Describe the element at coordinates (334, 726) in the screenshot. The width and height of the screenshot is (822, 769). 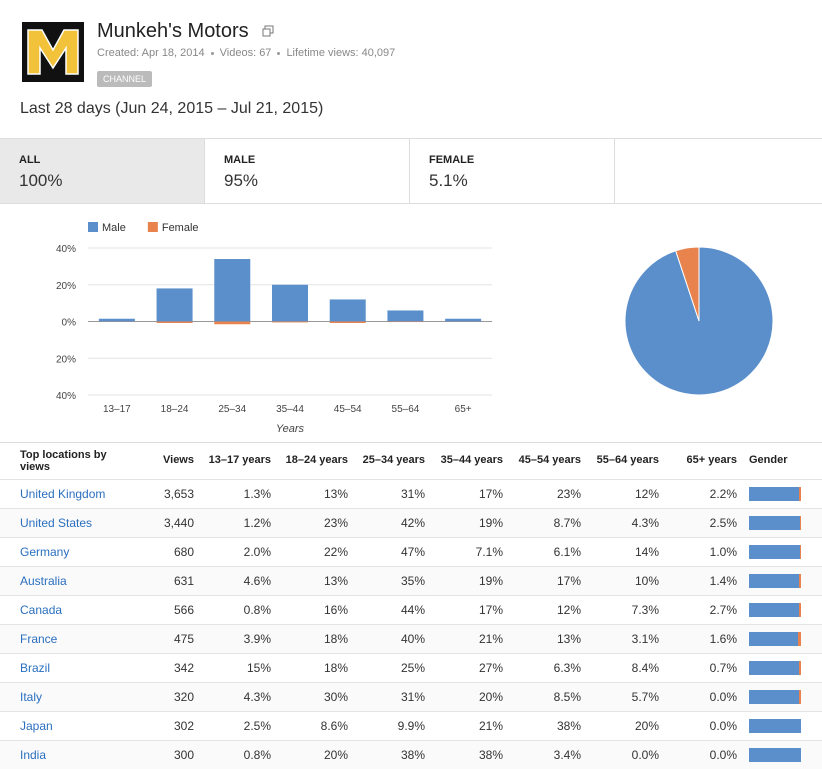
I see `table-cell: 8.6%` at that location.